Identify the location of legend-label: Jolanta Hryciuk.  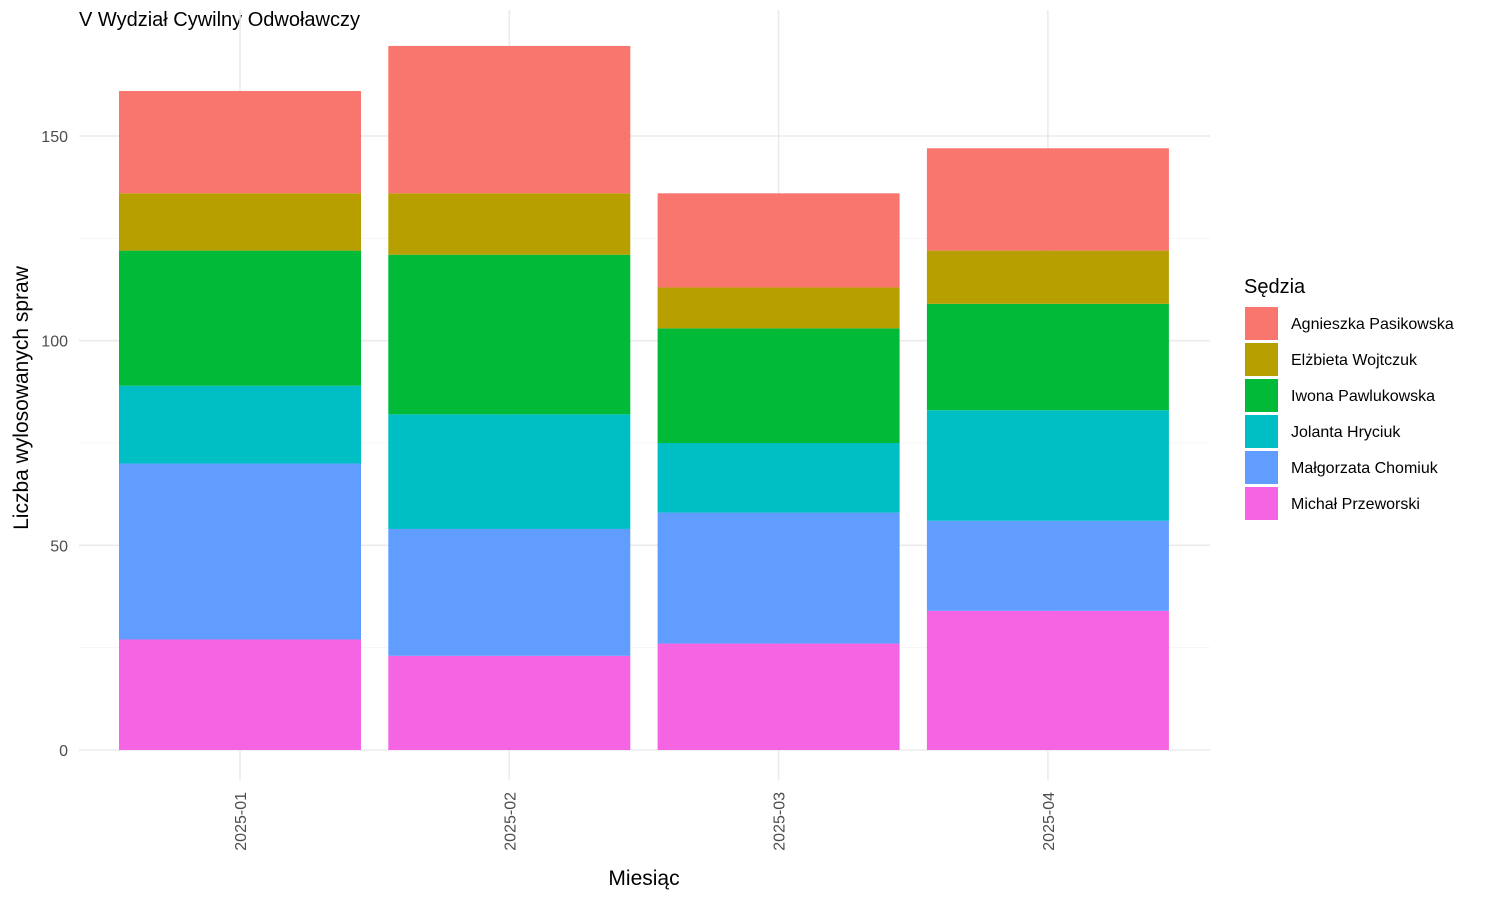
(1346, 432).